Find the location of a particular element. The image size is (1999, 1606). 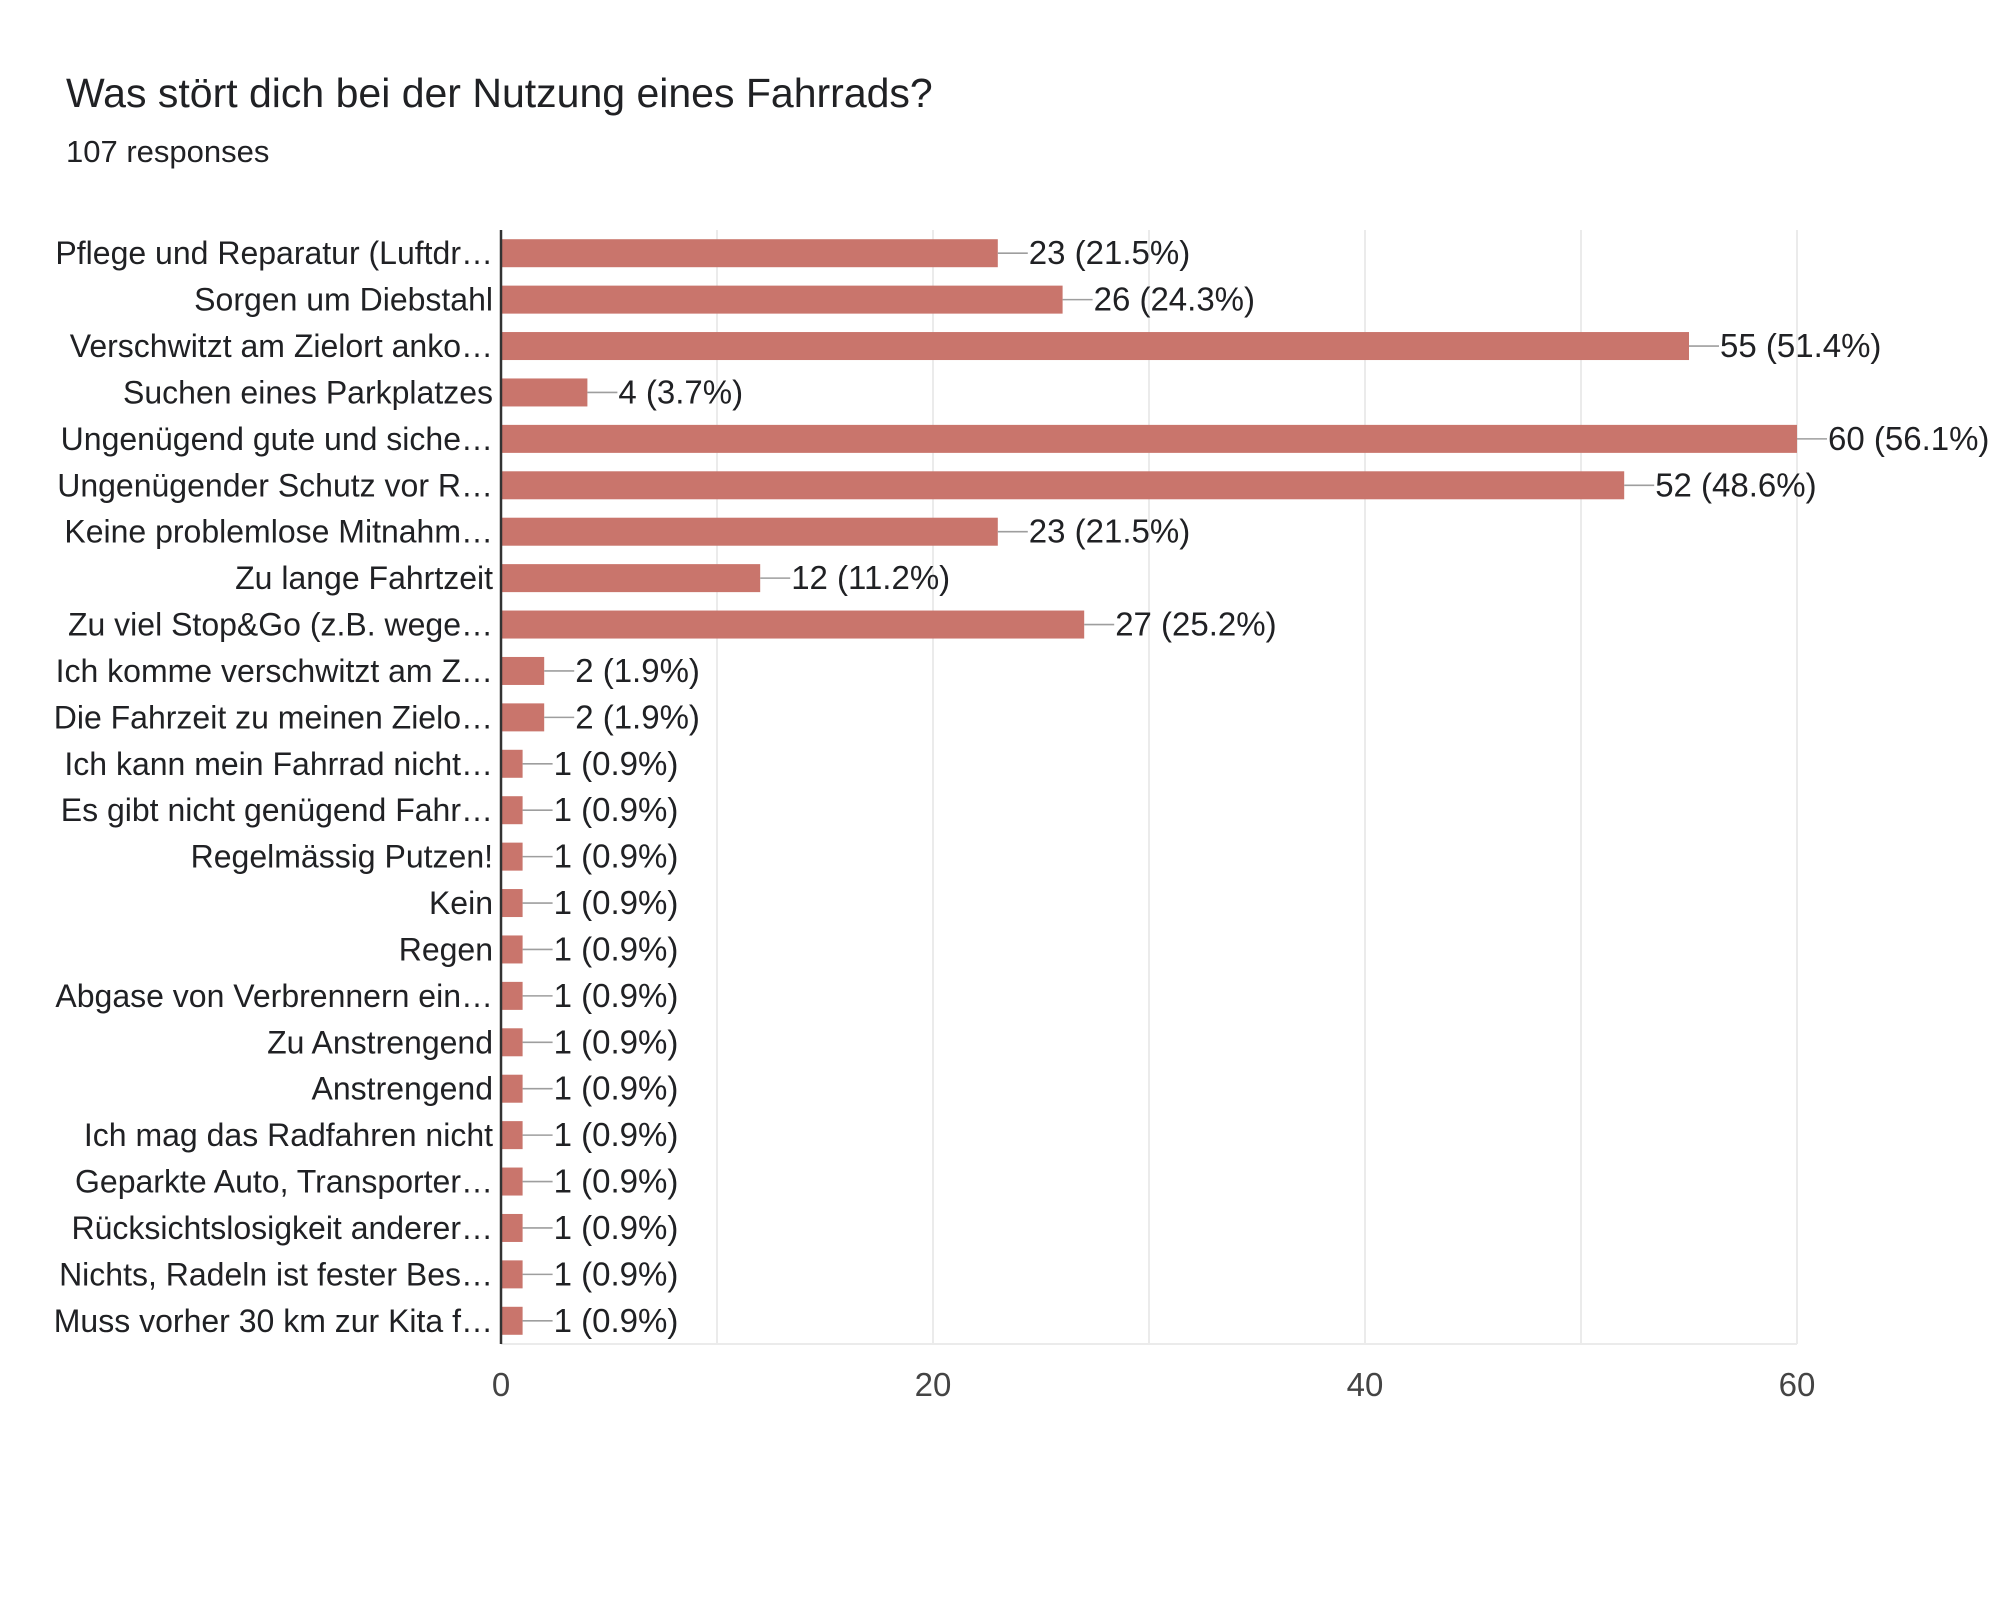

data-label: 4 (3.7%) is located at coordinates (680, 391).